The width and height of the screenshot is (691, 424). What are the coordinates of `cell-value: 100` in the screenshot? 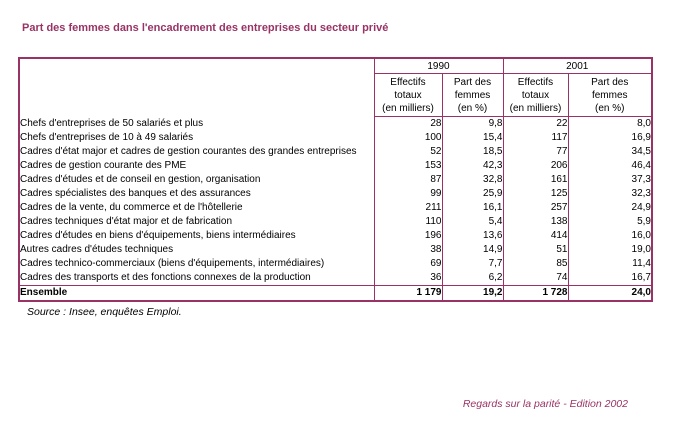 It's located at (407, 138).